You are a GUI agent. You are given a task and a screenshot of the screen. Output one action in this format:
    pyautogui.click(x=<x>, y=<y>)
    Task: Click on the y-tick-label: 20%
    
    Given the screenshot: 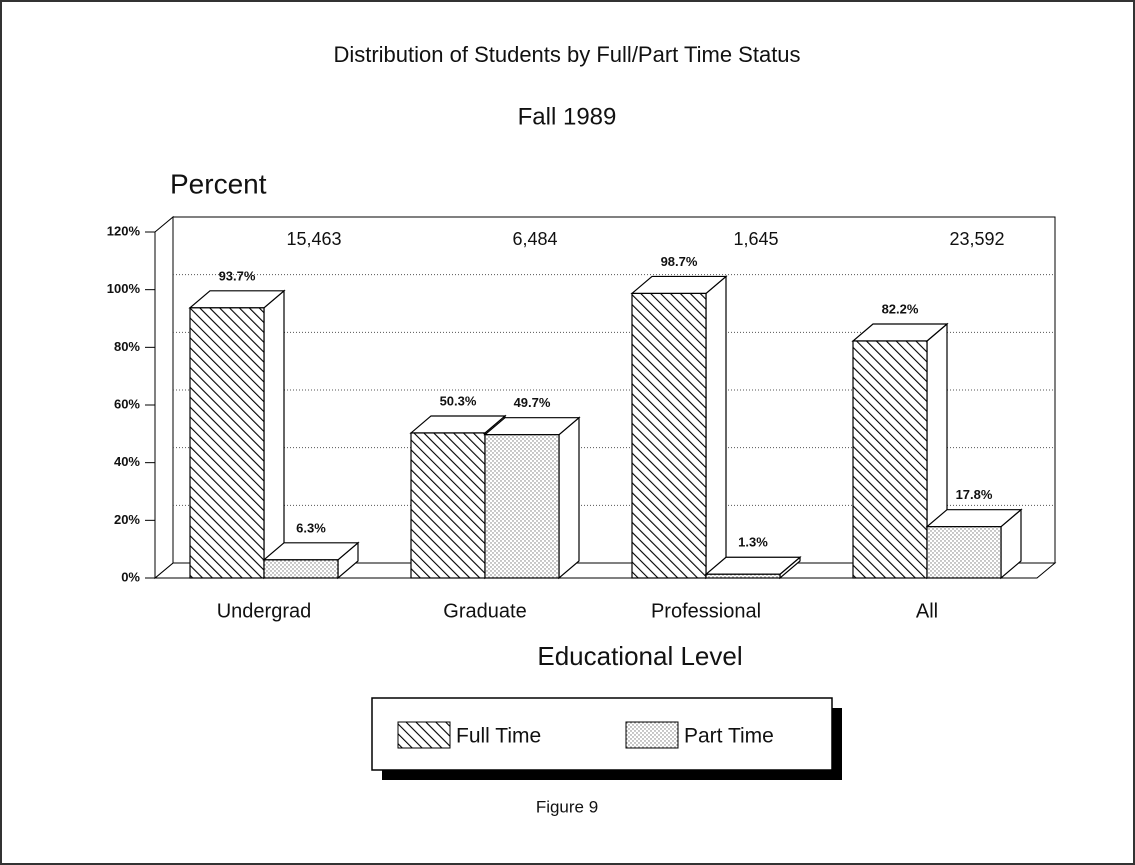 What is the action you would take?
    pyautogui.click(x=127, y=519)
    